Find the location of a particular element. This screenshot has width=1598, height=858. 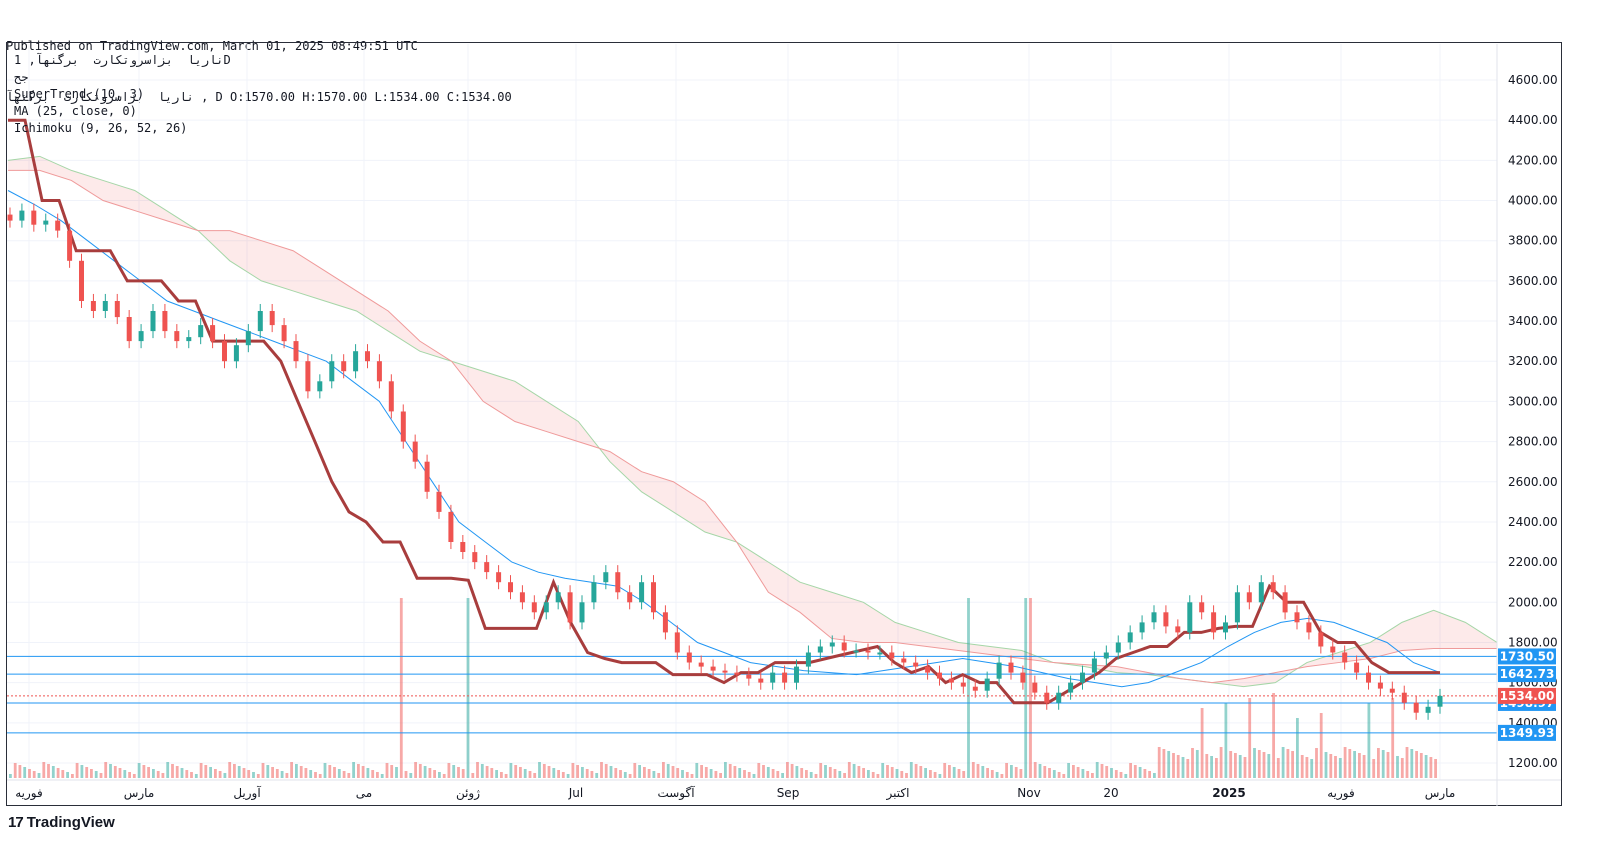

level-tag-bg is located at coordinates (1527, 674).